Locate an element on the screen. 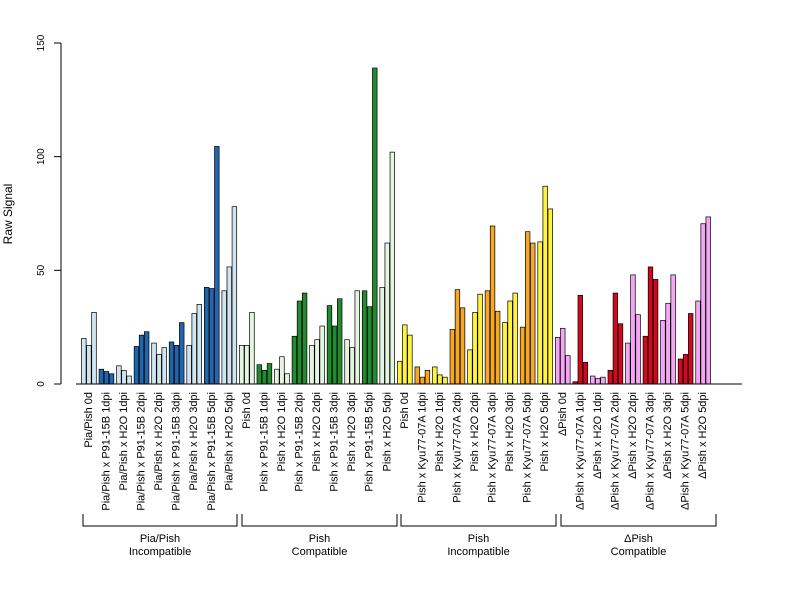 The height and width of the screenshot is (600, 800). x-tick-label: Pia/Pish 0d is located at coordinates (89, 420).